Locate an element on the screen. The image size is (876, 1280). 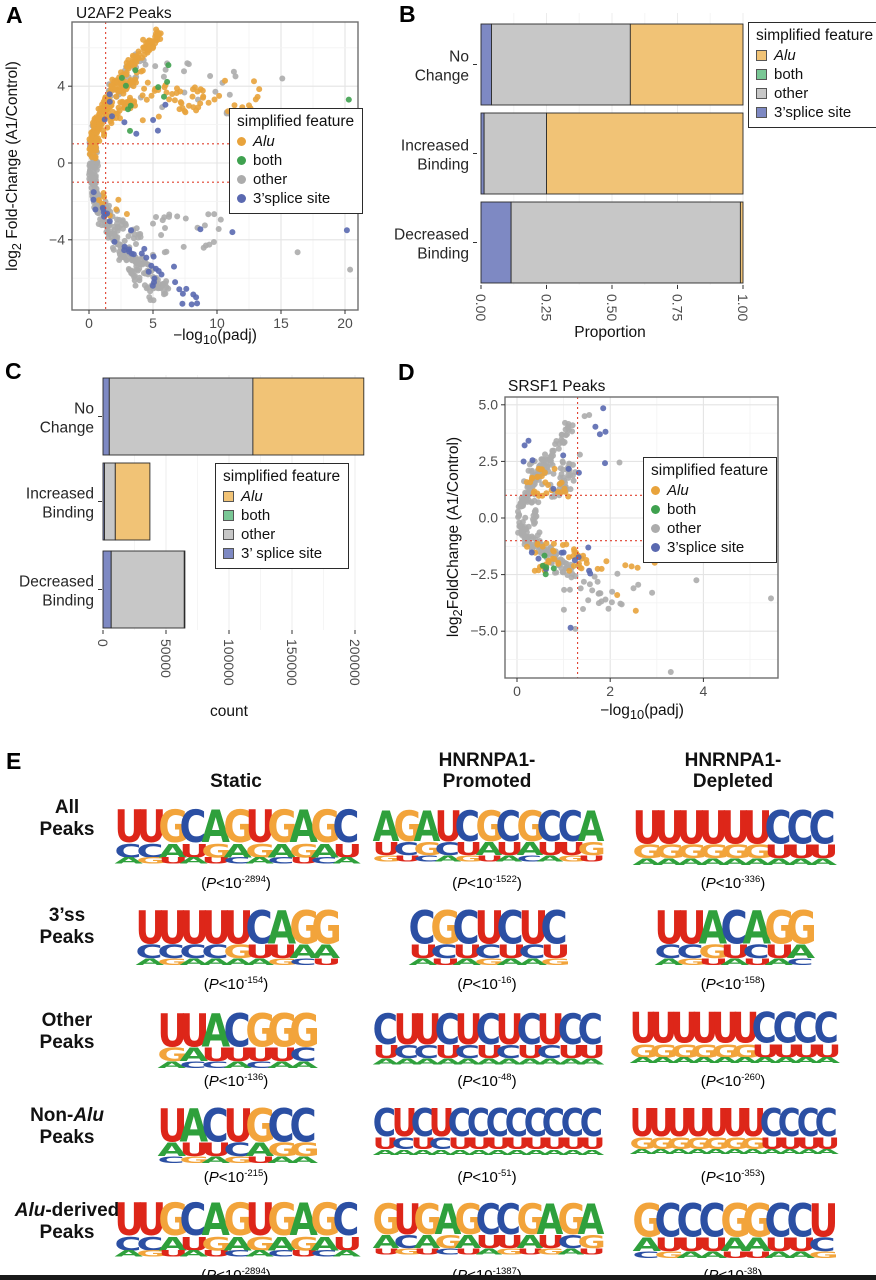
p-value-r2-c0: (P<10-136) is located at coordinates (236, 1081).